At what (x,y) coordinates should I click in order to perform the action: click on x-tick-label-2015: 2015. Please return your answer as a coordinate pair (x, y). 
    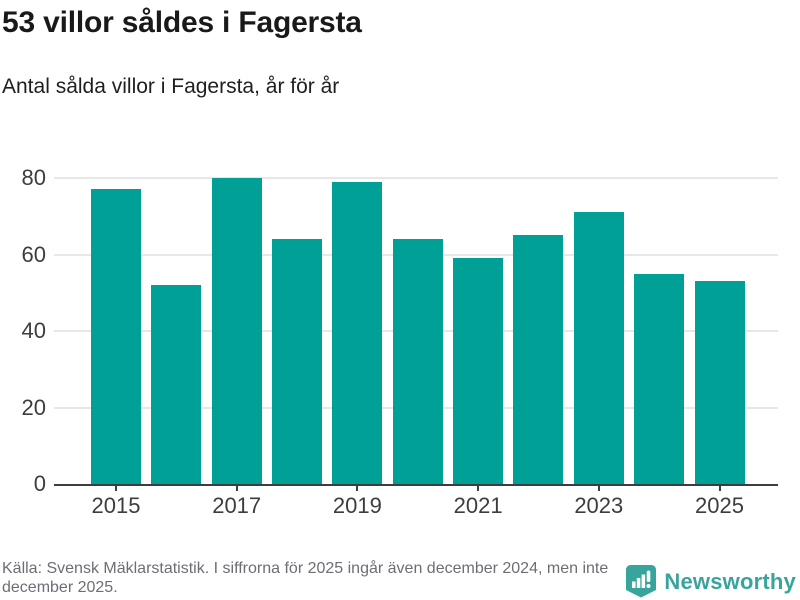
    Looking at the image, I should click on (116, 505).